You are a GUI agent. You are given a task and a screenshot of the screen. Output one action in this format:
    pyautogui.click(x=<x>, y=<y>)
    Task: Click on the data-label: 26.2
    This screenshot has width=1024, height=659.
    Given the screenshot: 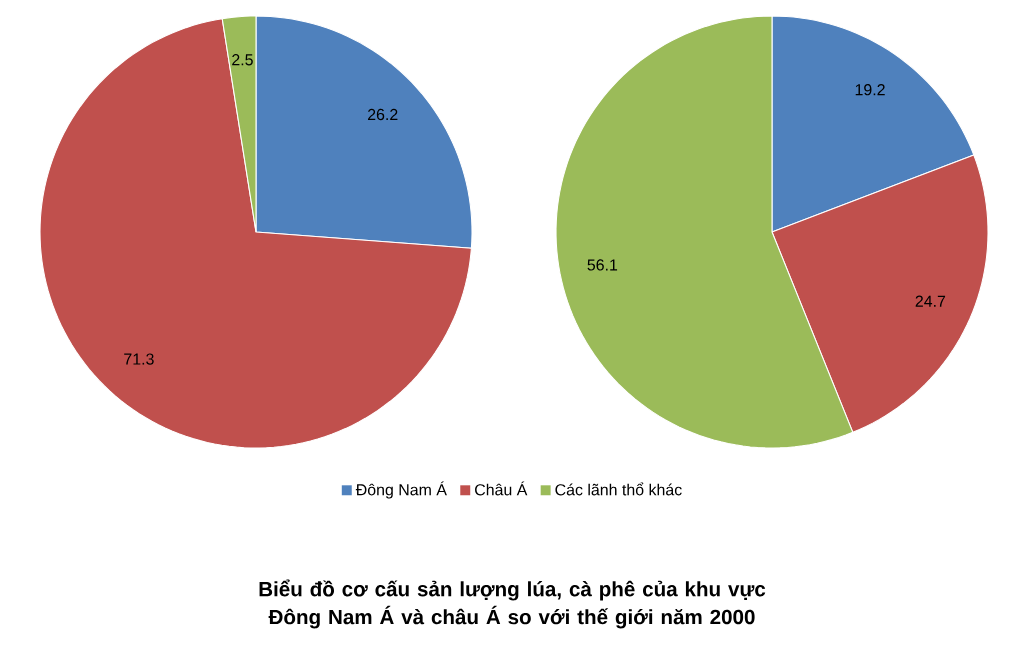 What is the action you would take?
    pyautogui.click(x=382, y=114)
    